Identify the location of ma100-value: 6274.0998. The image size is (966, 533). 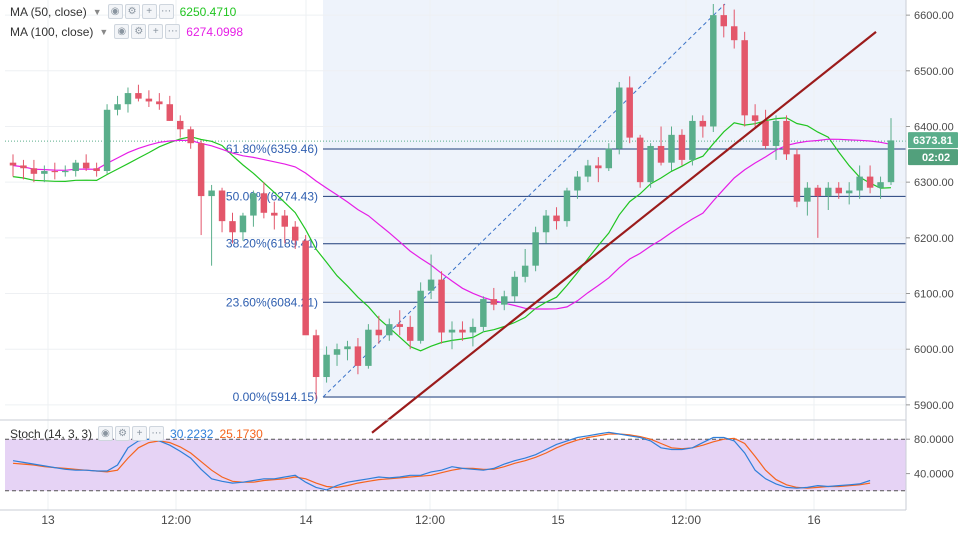
(215, 31).